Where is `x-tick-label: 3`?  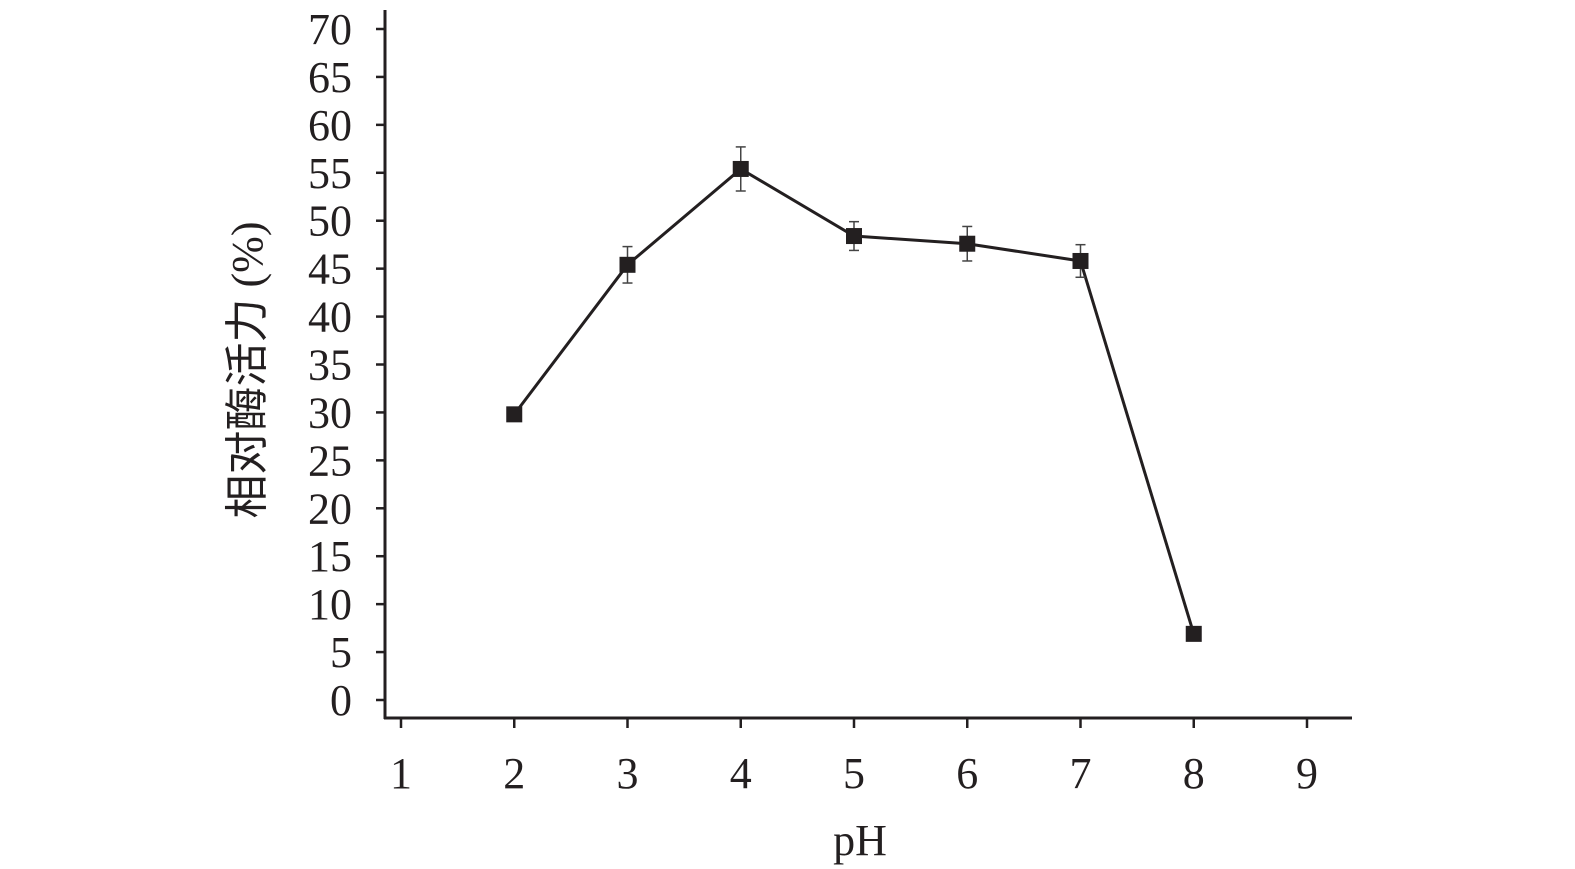 x-tick-label: 3 is located at coordinates (628, 773).